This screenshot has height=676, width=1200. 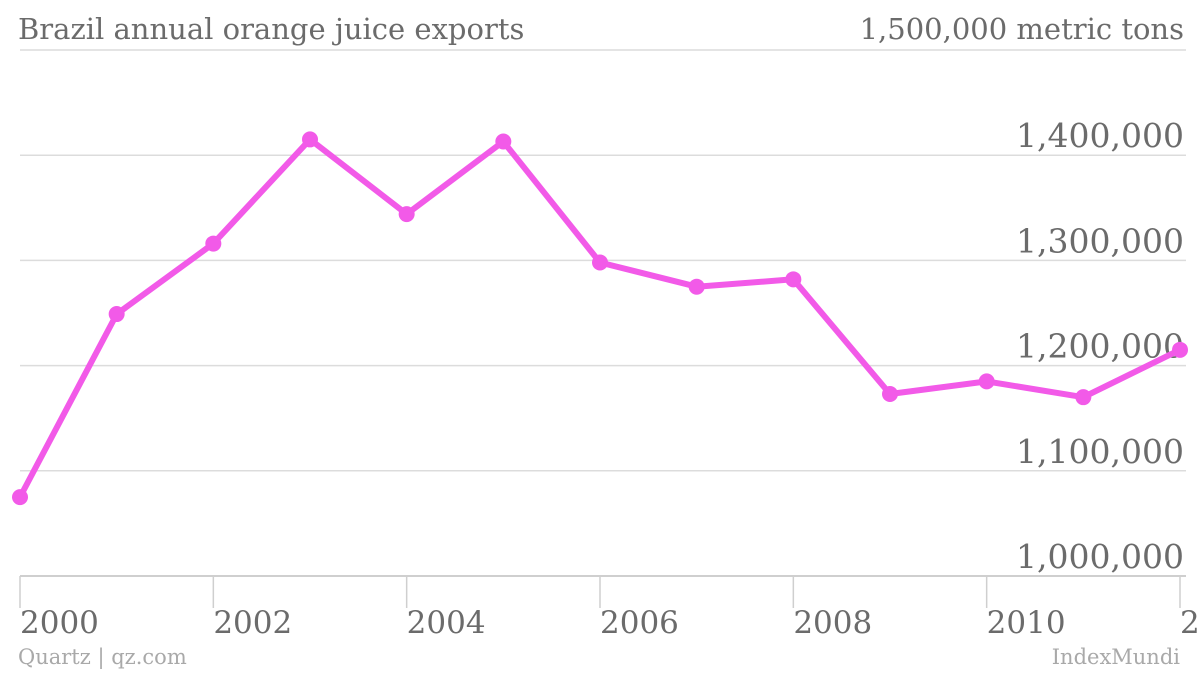 I want to click on data-source: IndexMundi, so click(x=1115, y=657).